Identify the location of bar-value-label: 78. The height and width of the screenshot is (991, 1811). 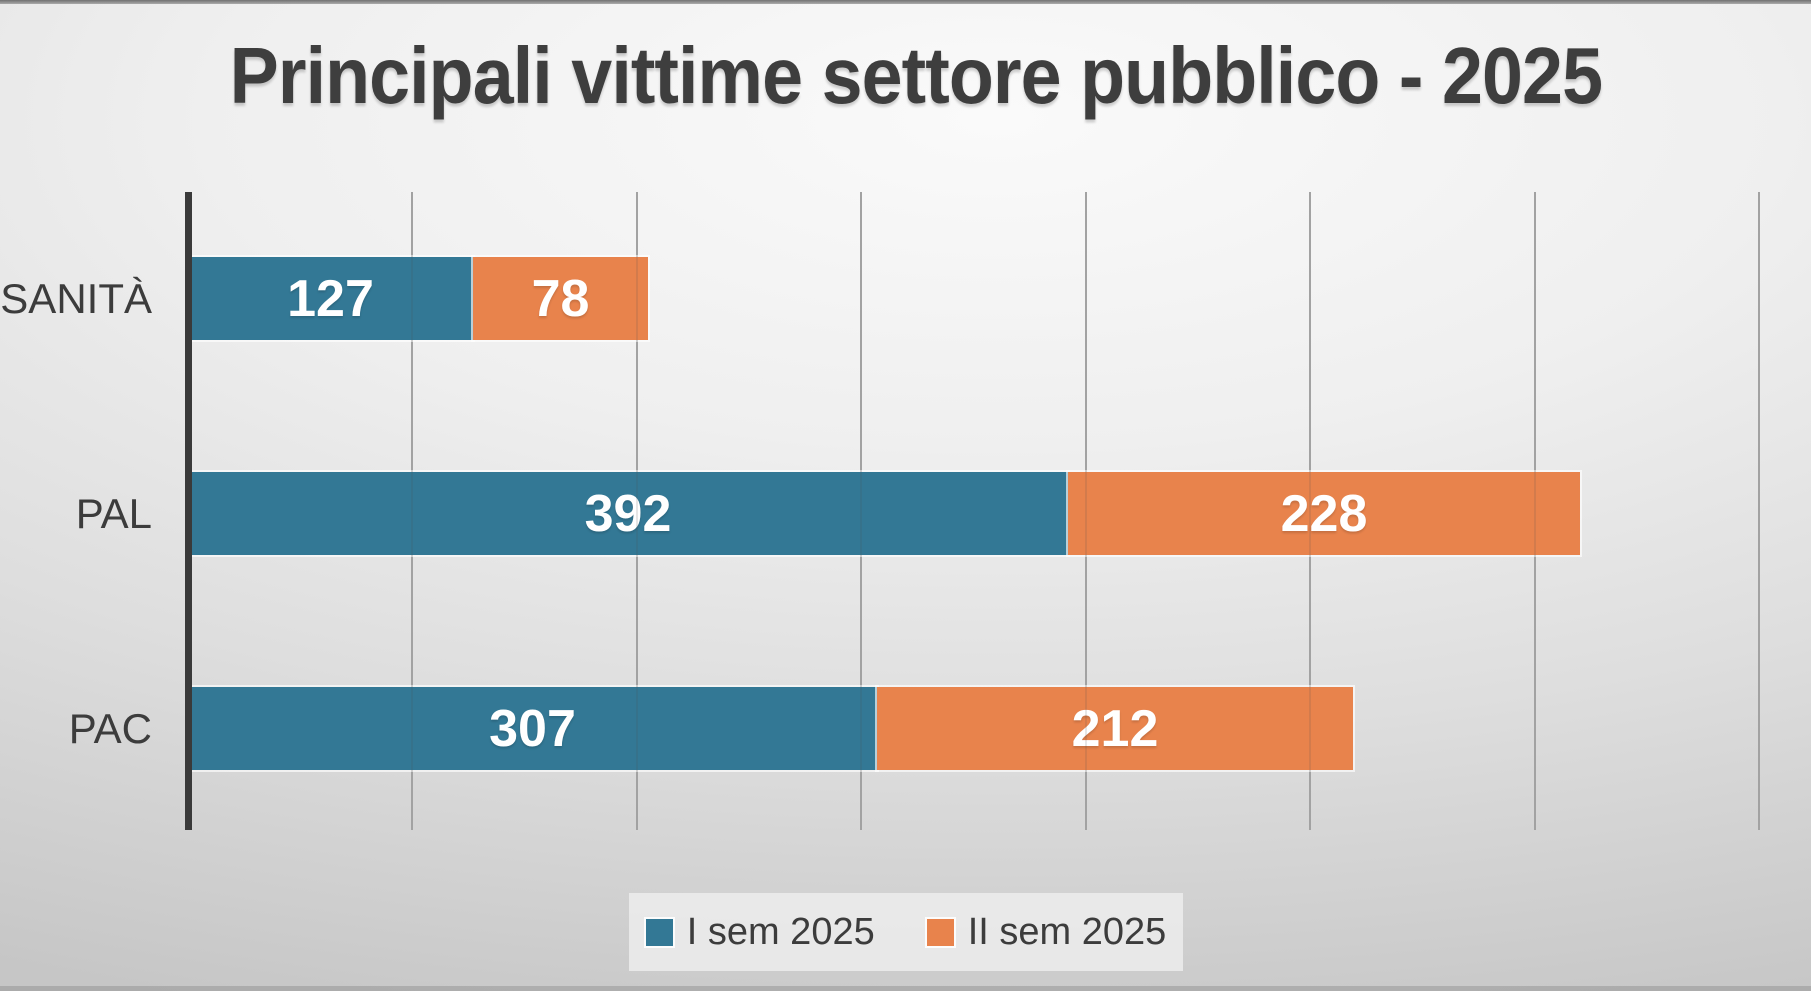
(560, 298).